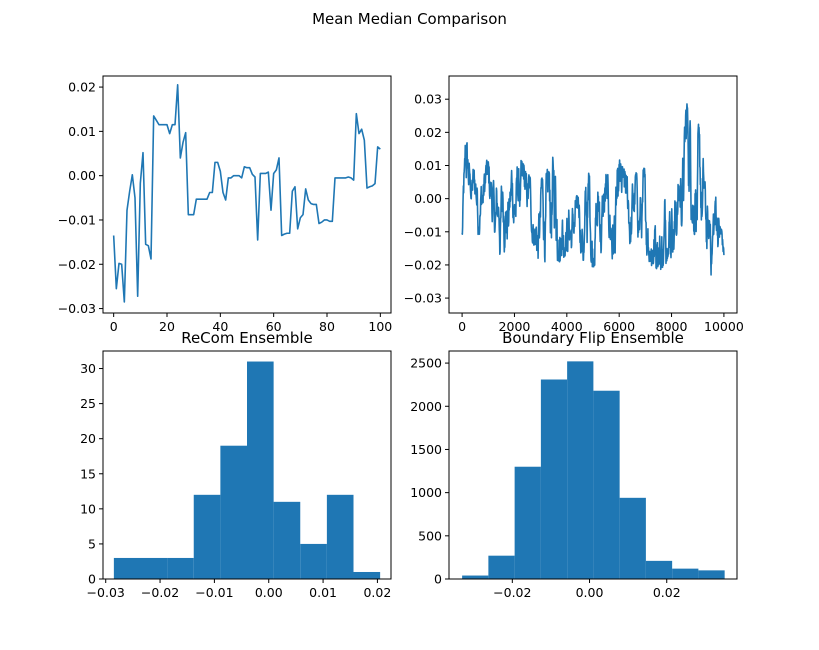 Image resolution: width=819 pixels, height=650 pixels. I want to click on x-tick-label: 2000, so click(515, 326).